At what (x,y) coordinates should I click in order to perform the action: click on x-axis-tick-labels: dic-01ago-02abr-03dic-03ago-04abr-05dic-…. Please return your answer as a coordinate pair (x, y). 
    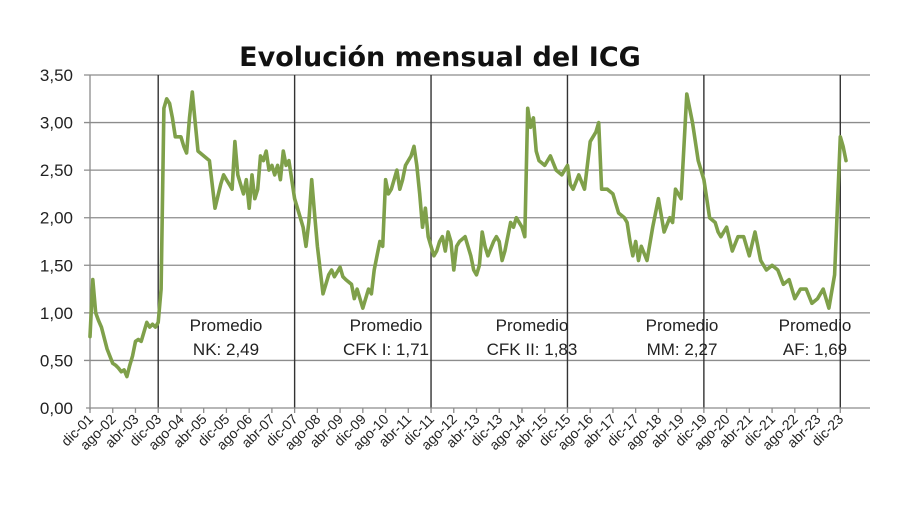
    Looking at the image, I should click on (452, 432).